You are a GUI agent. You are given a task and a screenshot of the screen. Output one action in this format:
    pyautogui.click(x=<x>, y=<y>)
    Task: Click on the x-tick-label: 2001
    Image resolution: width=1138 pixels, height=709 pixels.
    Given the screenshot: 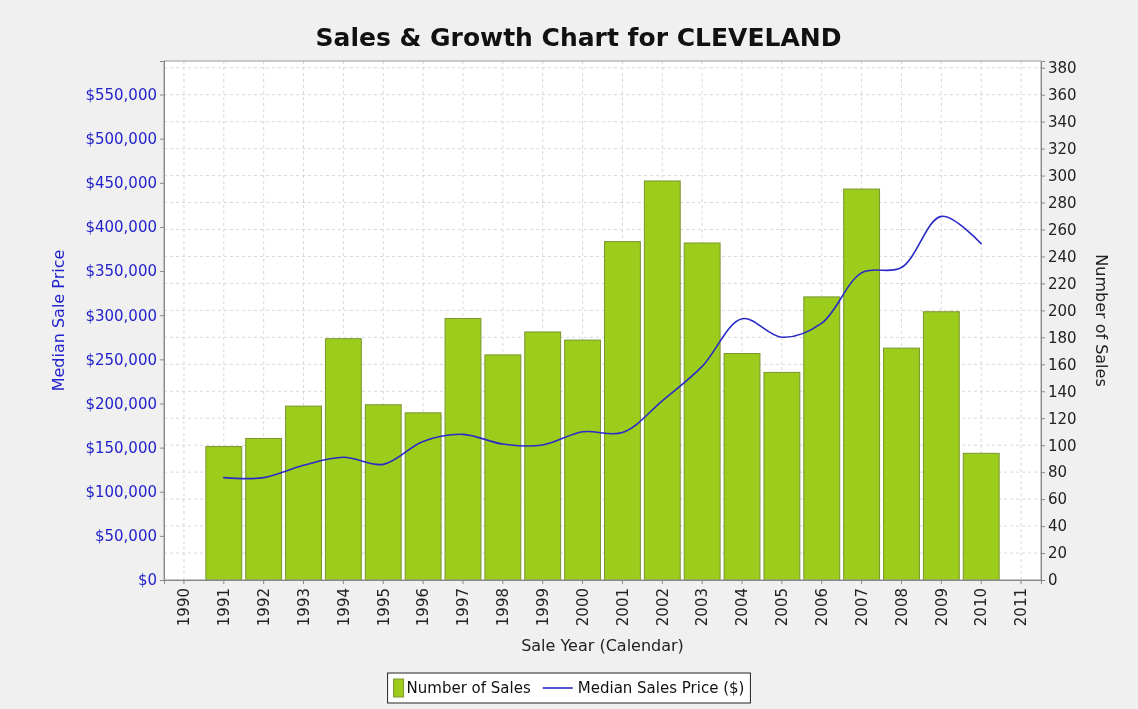 What is the action you would take?
    pyautogui.click(x=622, y=607)
    